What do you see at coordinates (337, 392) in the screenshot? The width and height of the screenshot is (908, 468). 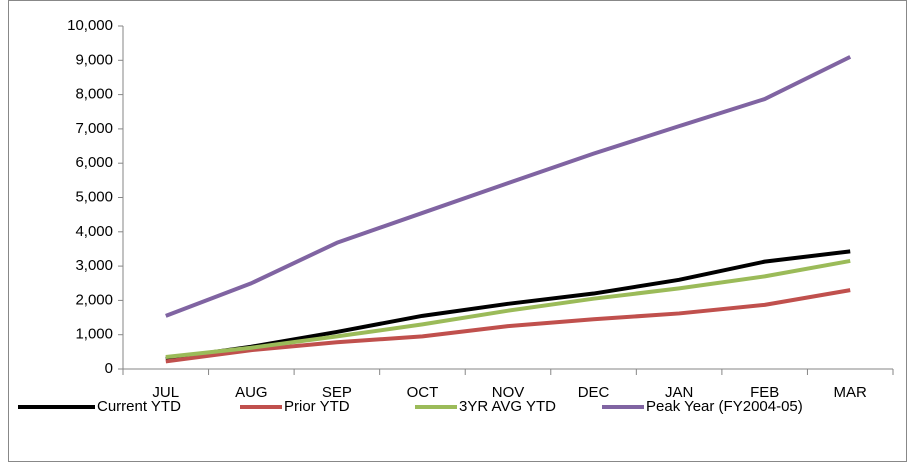 I see `x-tick-label: SEP` at bounding box center [337, 392].